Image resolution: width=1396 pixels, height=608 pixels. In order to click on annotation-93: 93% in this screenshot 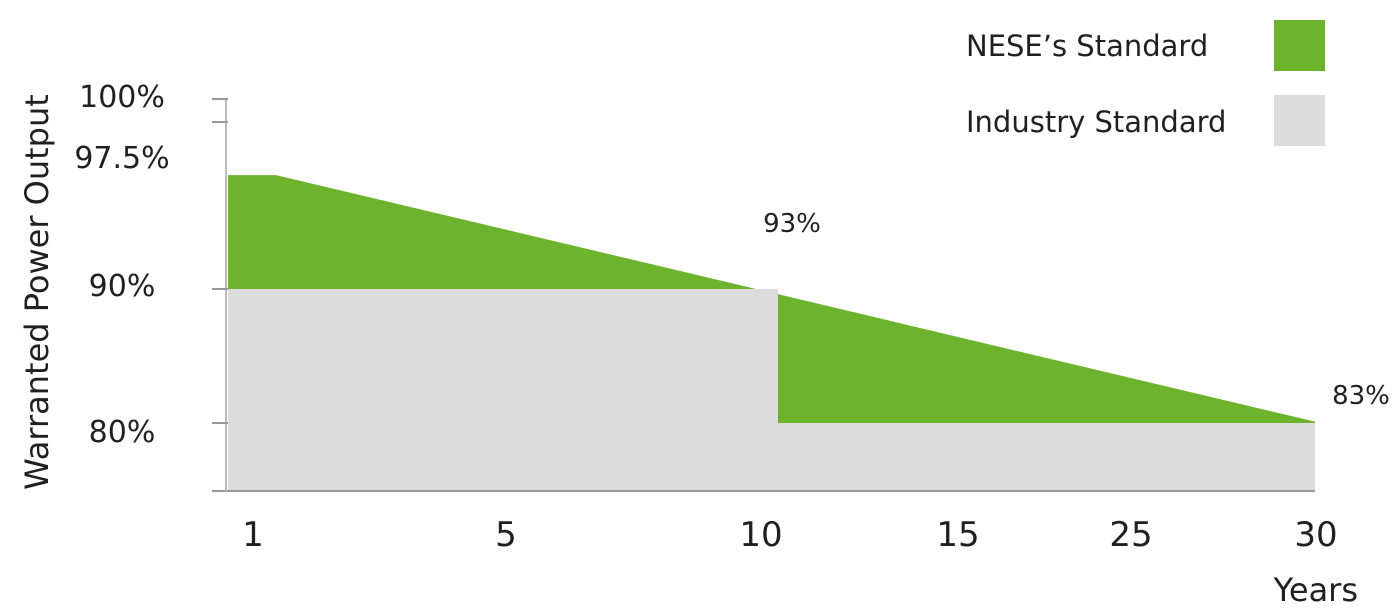, I will do `click(792, 224)`.